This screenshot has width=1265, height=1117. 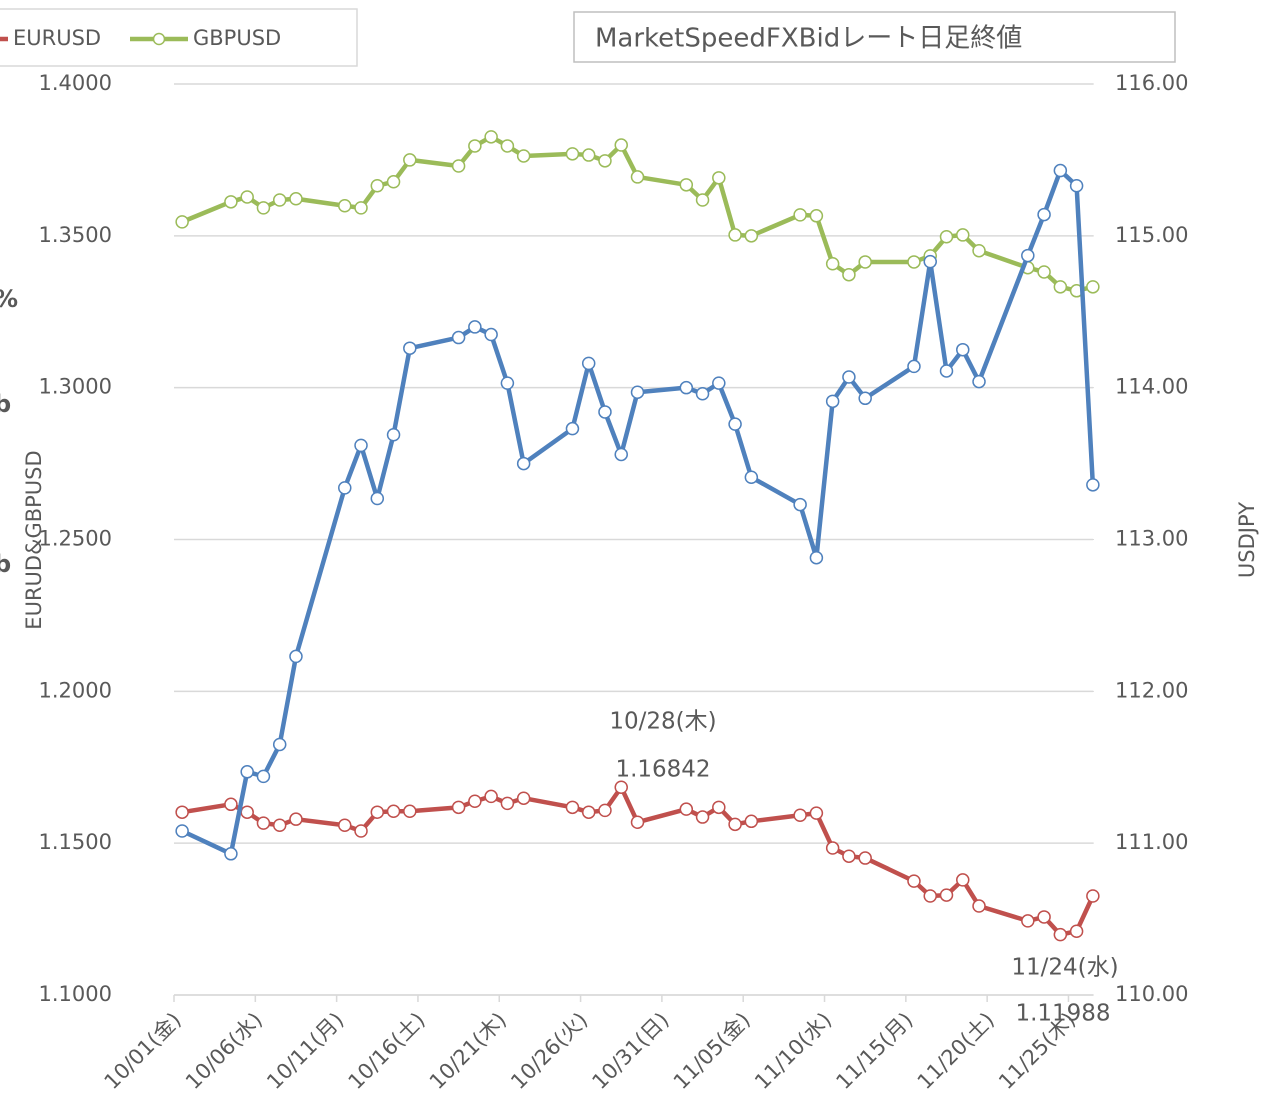 I want to click on y-tick-label: 1.3000, so click(x=75, y=387).